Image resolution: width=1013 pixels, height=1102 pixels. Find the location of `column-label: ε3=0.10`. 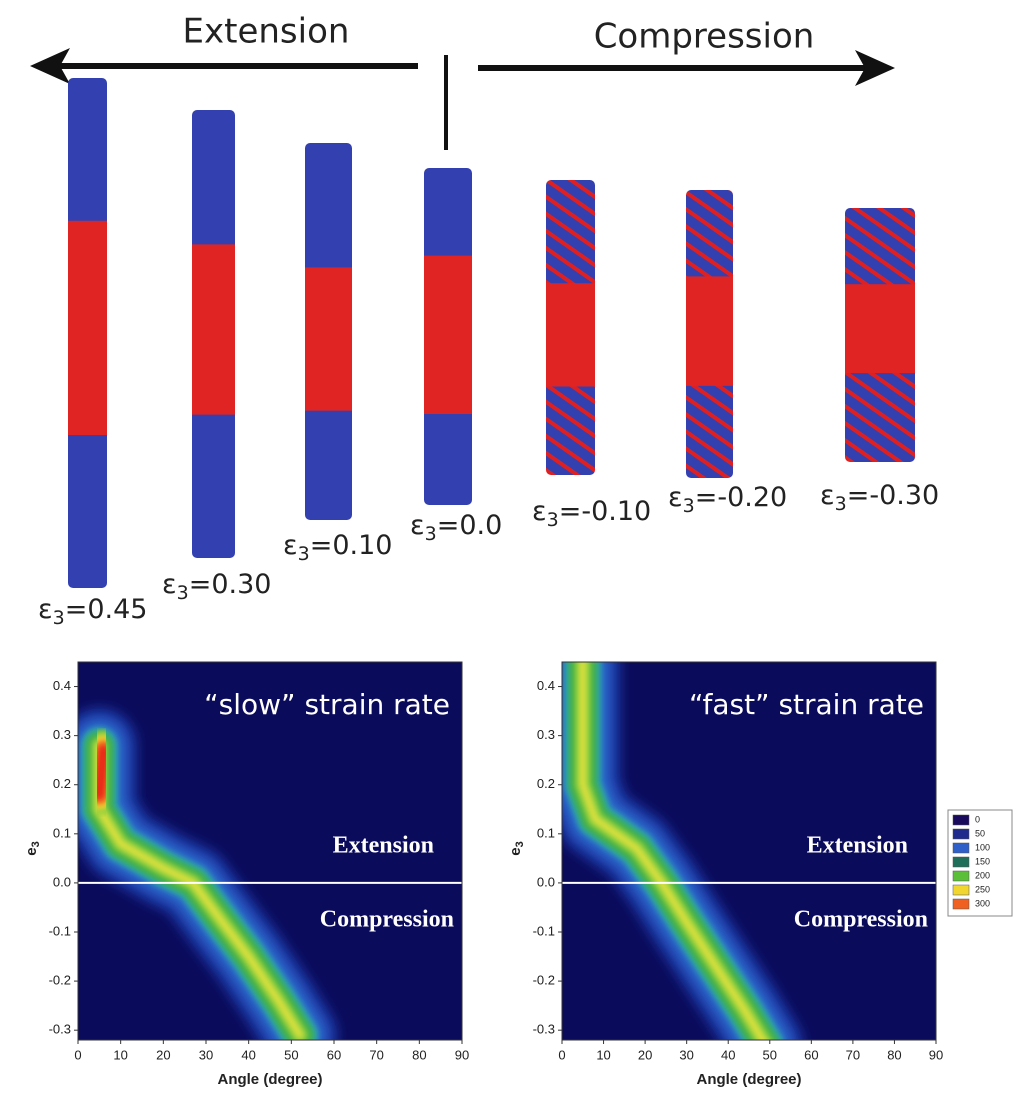

column-label: ε3=0.10 is located at coordinates (337, 547).